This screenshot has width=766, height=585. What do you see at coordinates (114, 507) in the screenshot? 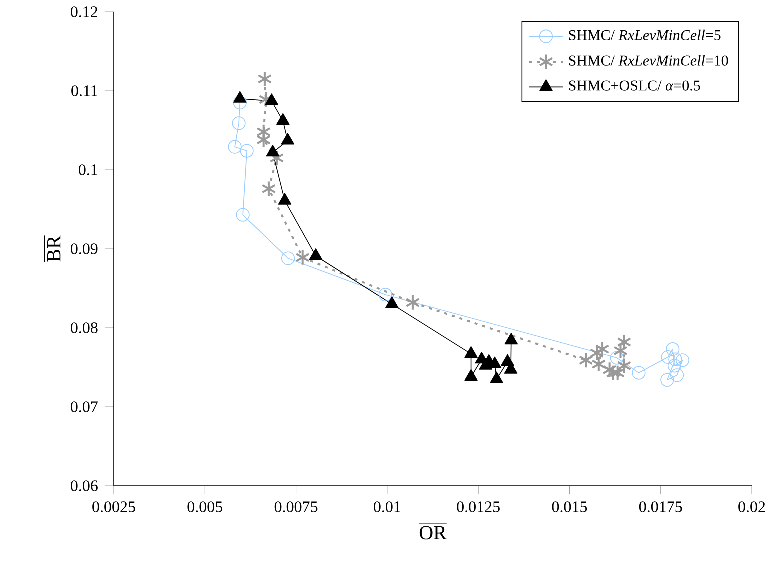
I see `x-tick-label: 0.0025` at bounding box center [114, 507].